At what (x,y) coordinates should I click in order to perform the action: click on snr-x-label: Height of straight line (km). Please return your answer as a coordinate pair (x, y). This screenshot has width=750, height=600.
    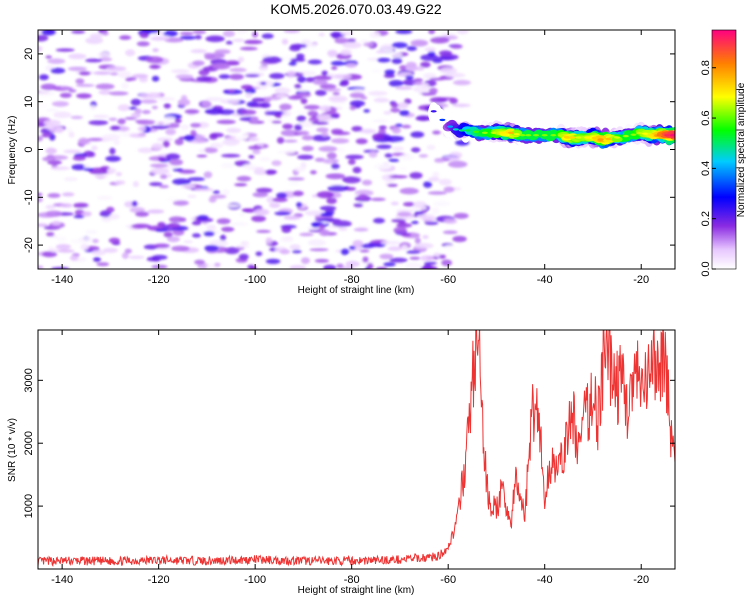
    Looking at the image, I should click on (356, 590).